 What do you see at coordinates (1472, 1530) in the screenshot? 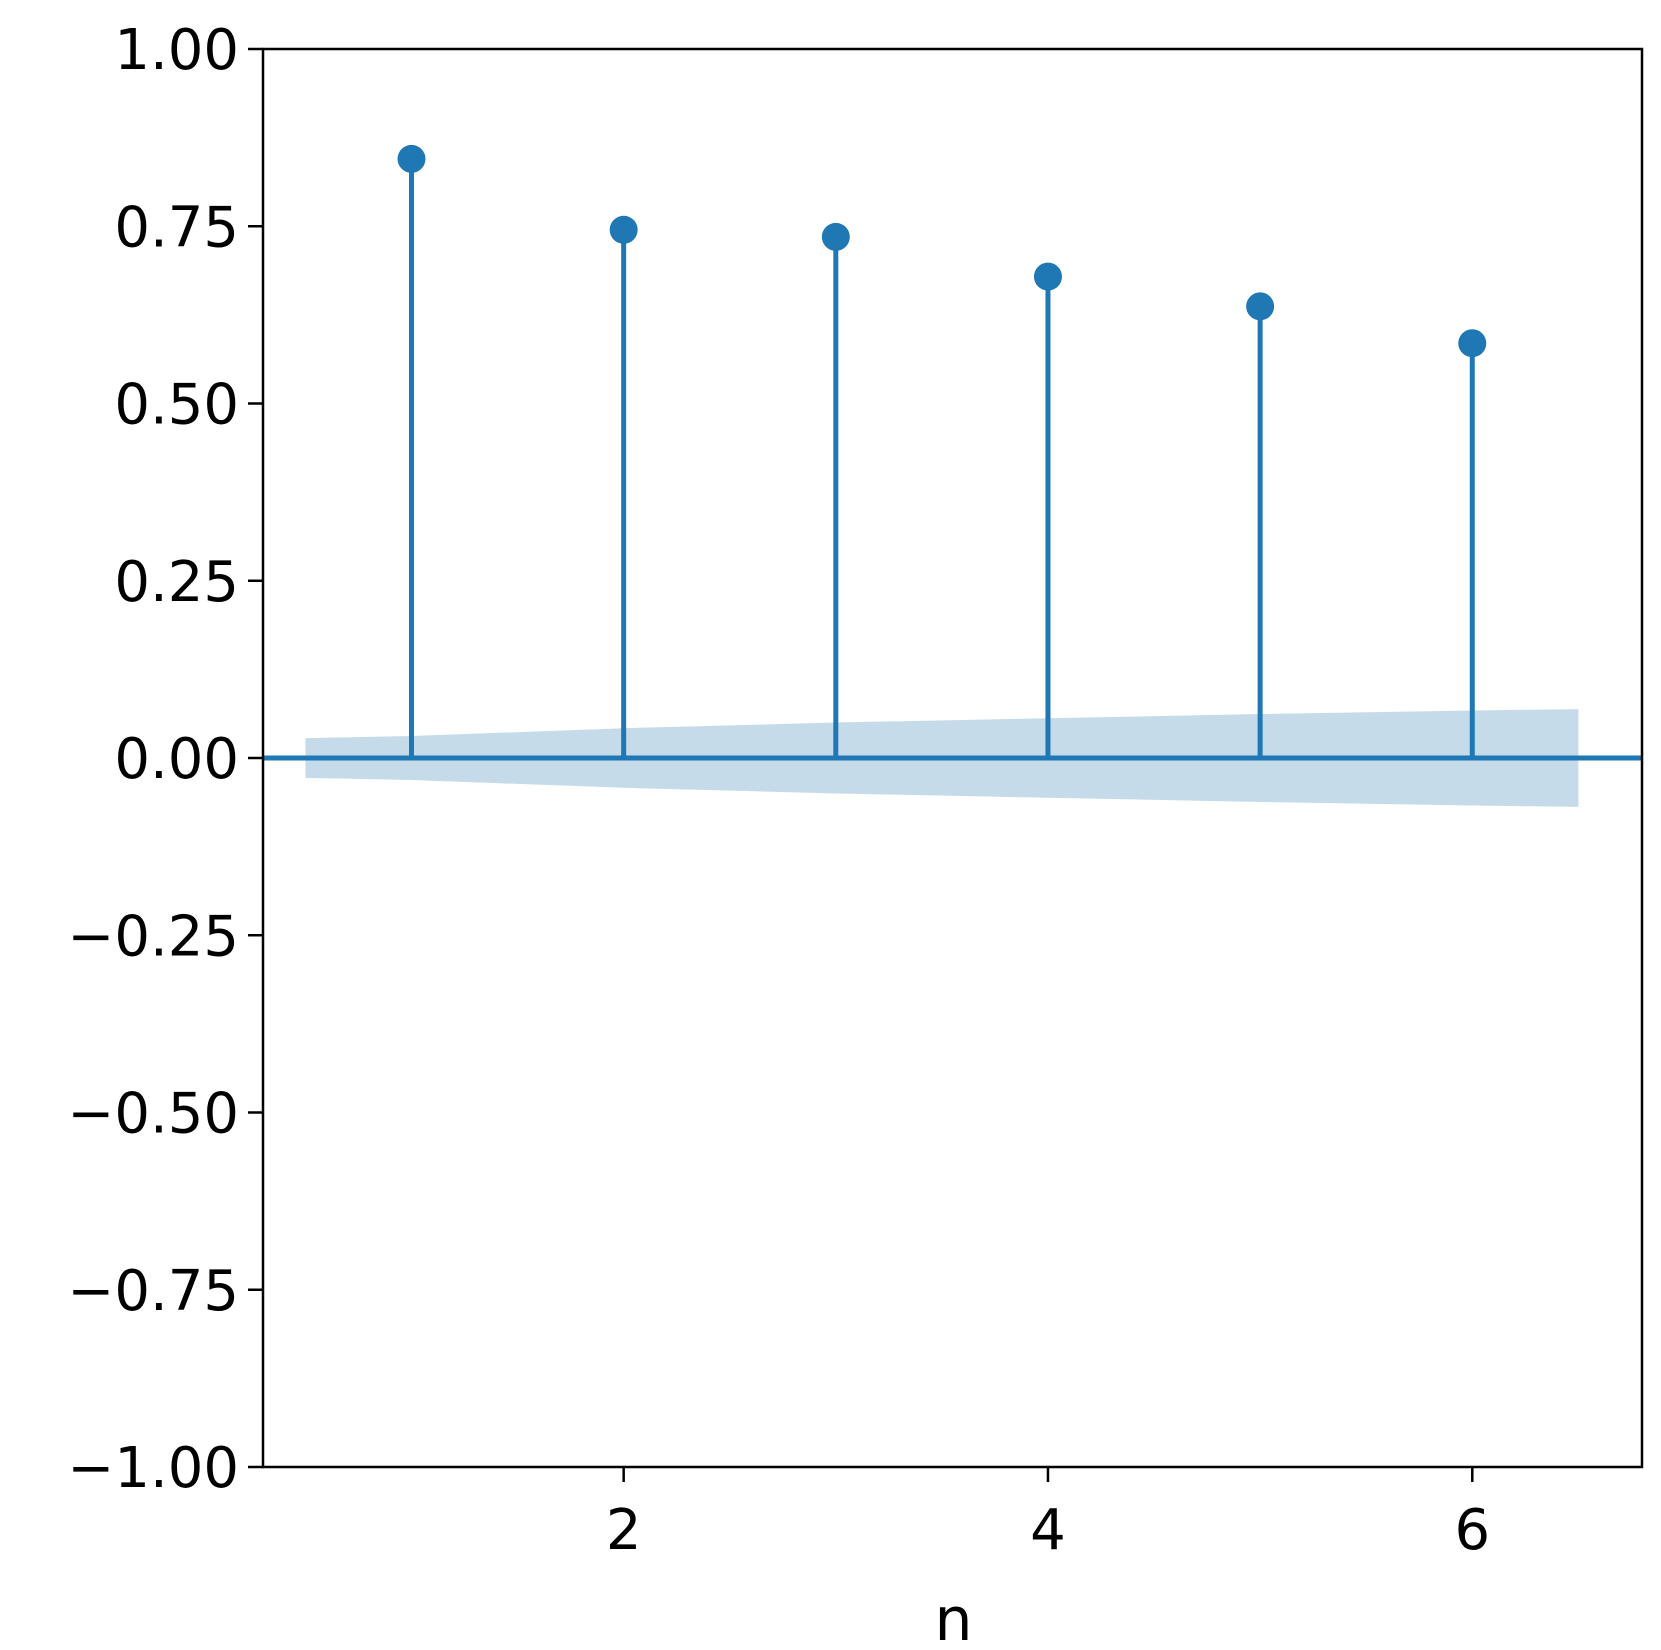
I see `x-tick-label: 6` at bounding box center [1472, 1530].